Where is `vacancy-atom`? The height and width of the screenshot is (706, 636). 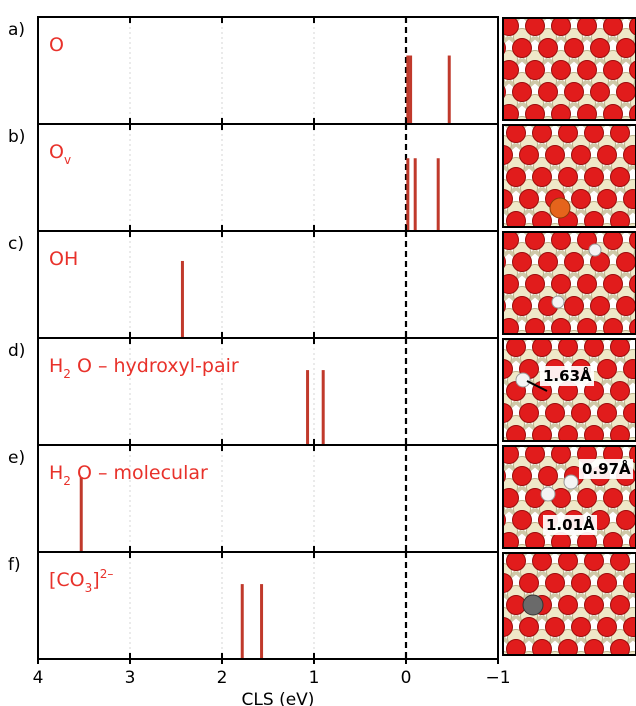 vacancy-atom is located at coordinates (560, 208).